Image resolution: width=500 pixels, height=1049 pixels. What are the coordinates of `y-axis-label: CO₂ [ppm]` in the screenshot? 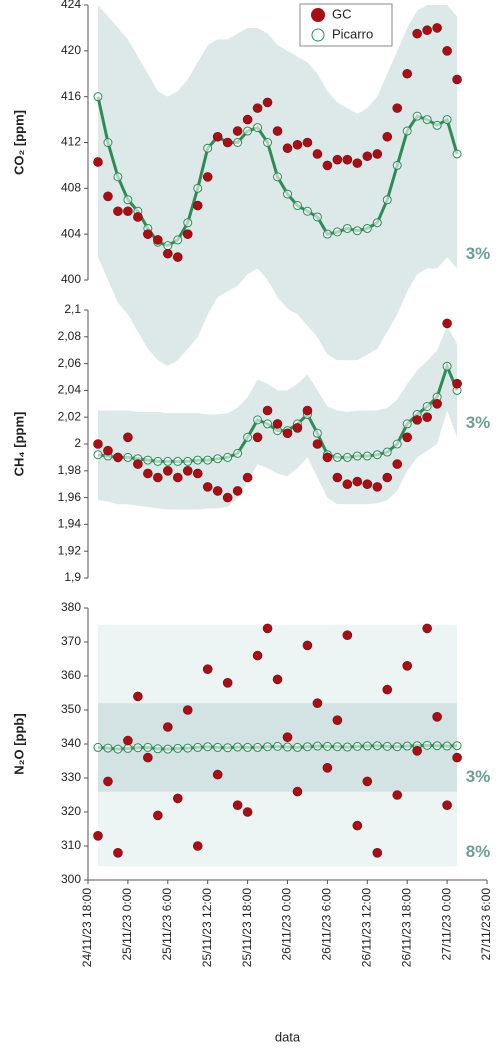 It's located at (18, 142).